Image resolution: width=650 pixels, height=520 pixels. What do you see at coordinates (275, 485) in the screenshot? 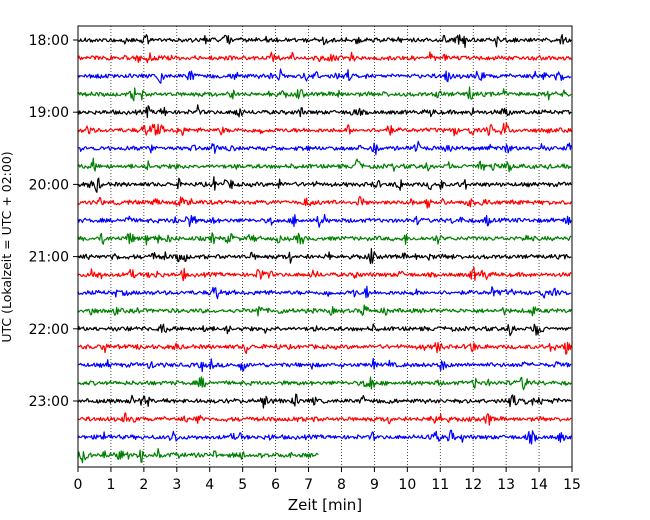
I see `x-tick-label: 6` at bounding box center [275, 485].